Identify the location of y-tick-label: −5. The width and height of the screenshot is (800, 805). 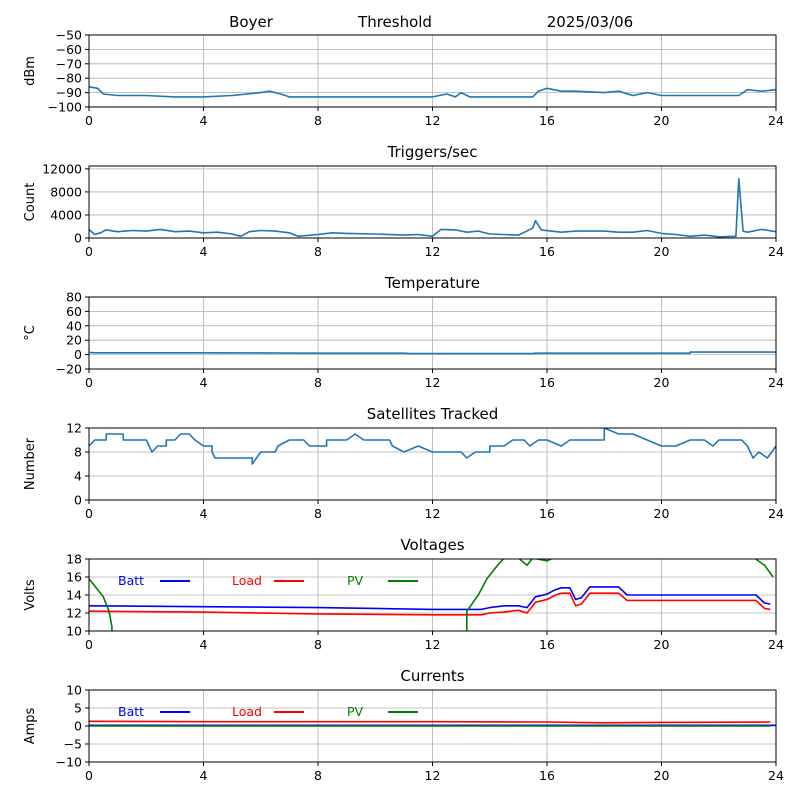
(73, 744).